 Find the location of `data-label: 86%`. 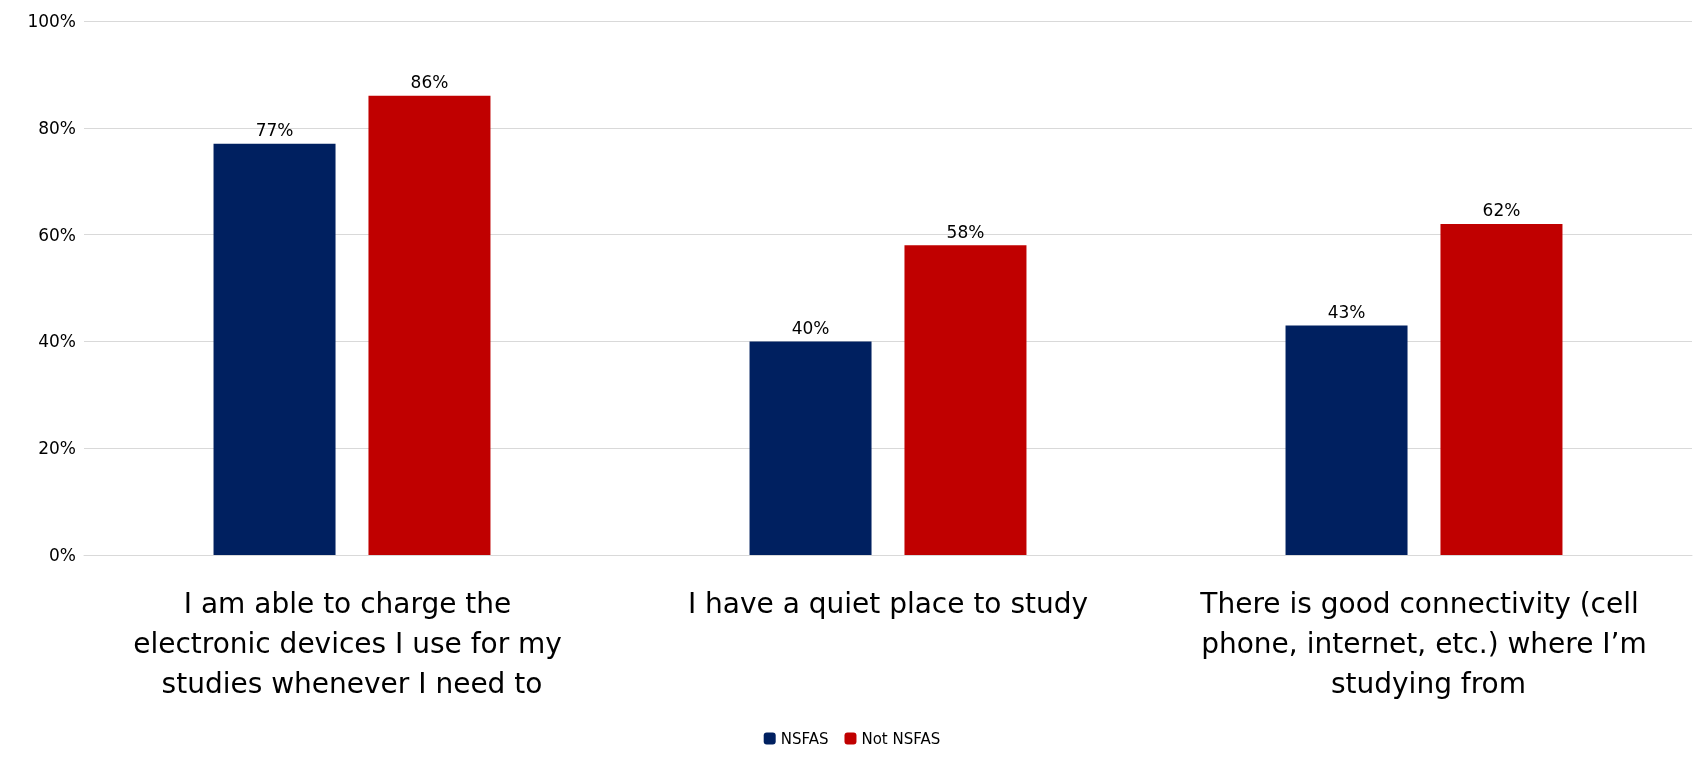

data-label: 86% is located at coordinates (429, 82).